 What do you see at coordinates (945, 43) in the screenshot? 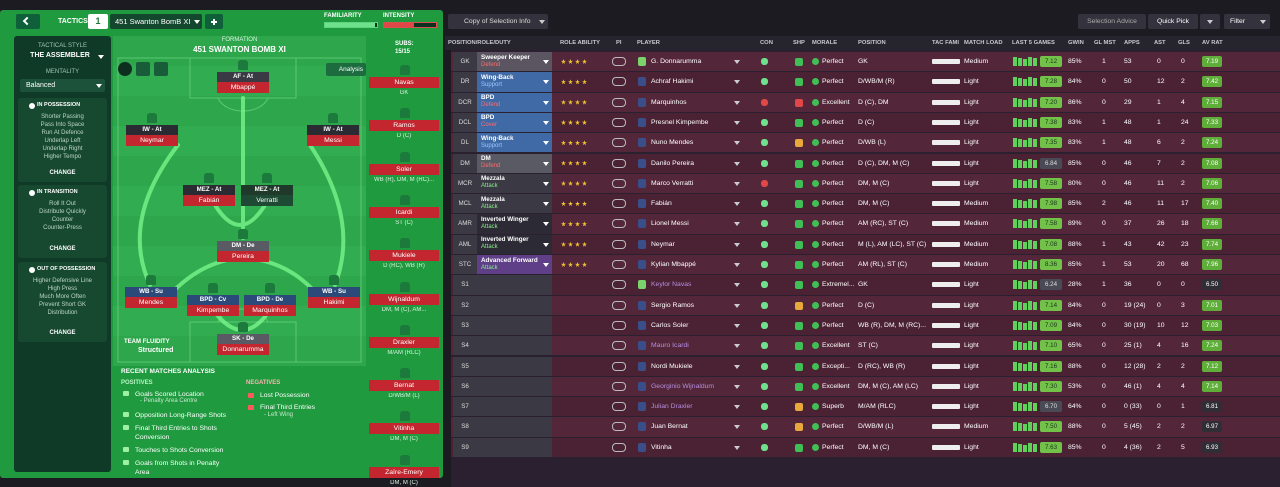
I see `column-header: TAC FAMI` at bounding box center [945, 43].